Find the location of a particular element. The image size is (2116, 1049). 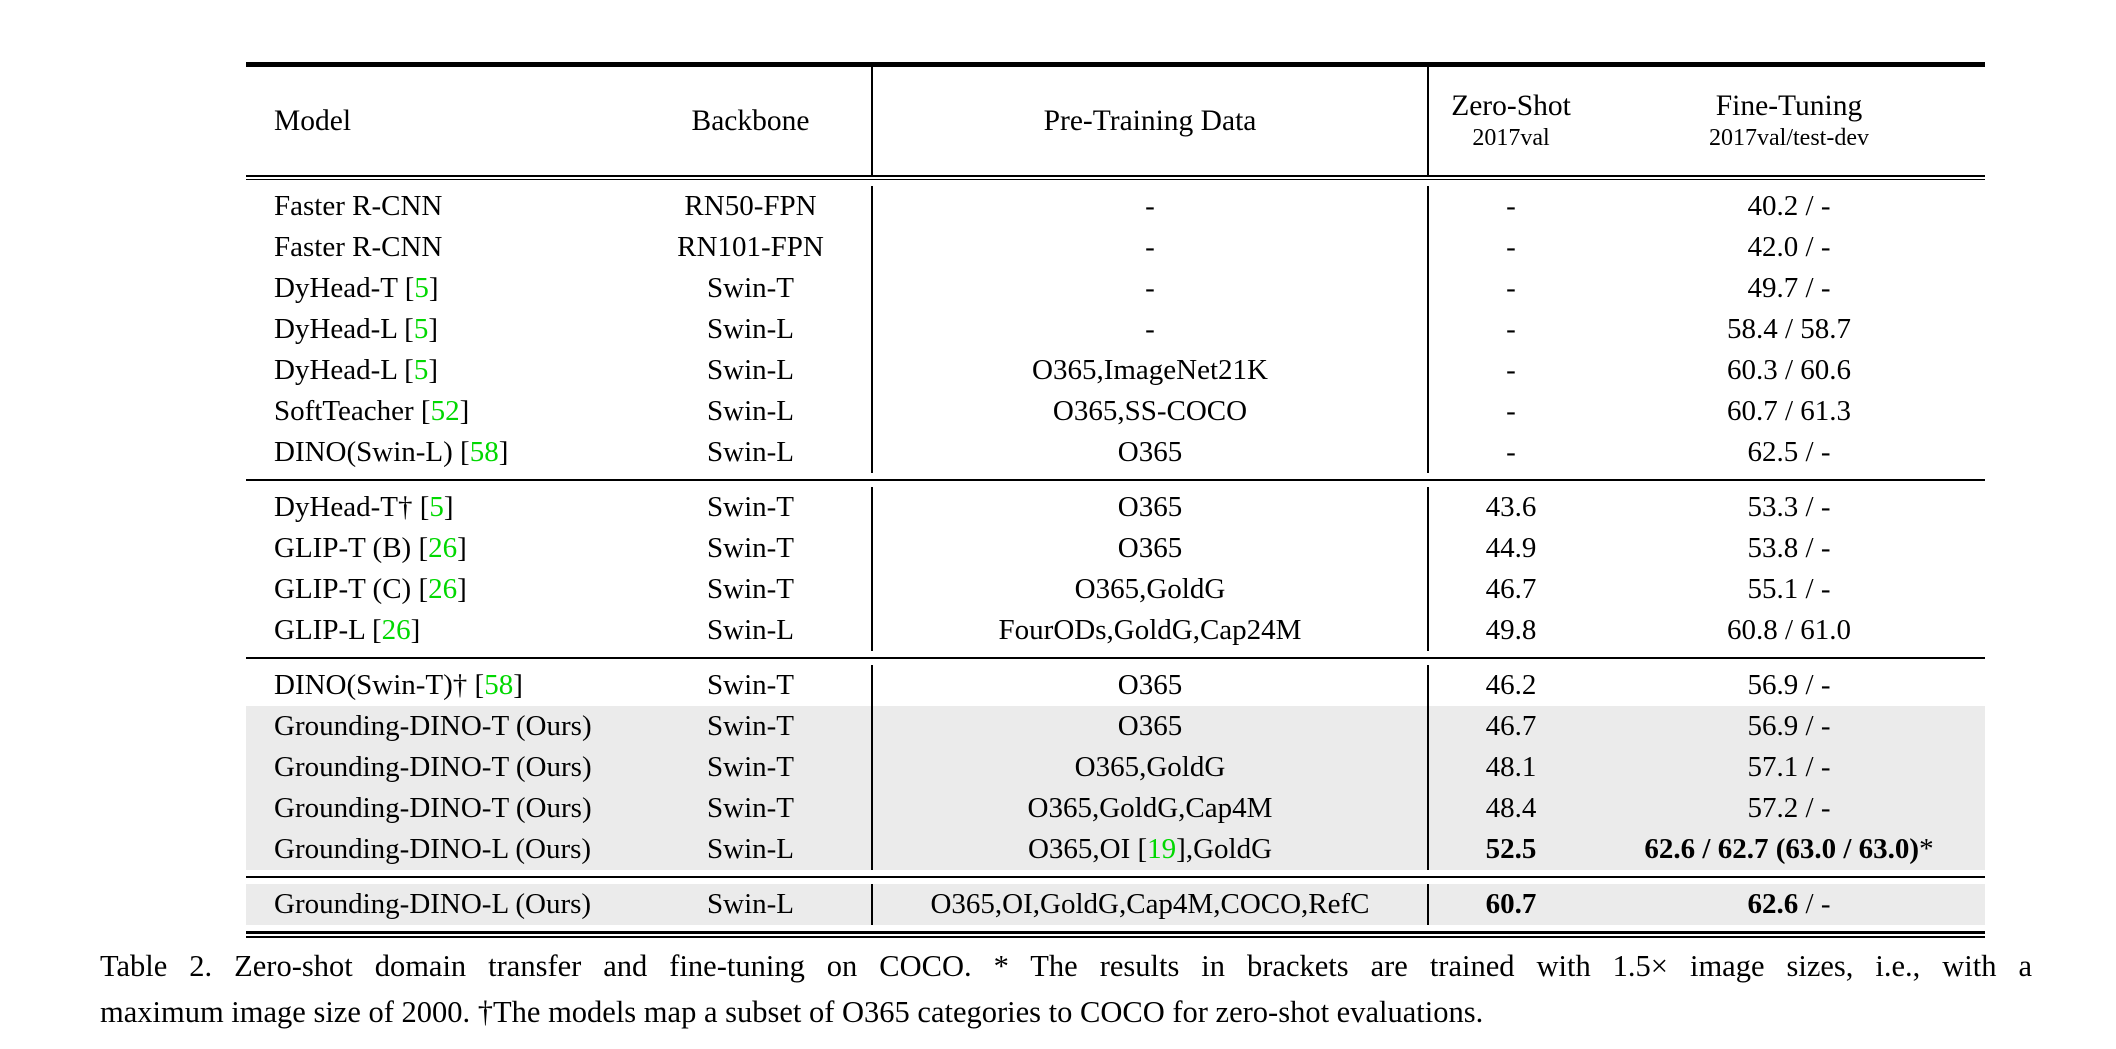

cell-model: GLIP-T (B) [26] is located at coordinates (370, 548).